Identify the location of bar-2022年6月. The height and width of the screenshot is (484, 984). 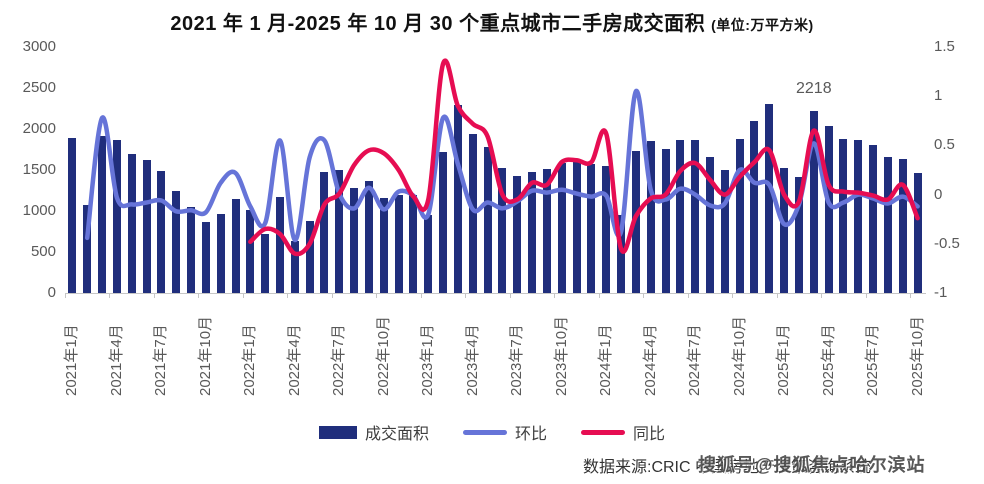
(324, 232).